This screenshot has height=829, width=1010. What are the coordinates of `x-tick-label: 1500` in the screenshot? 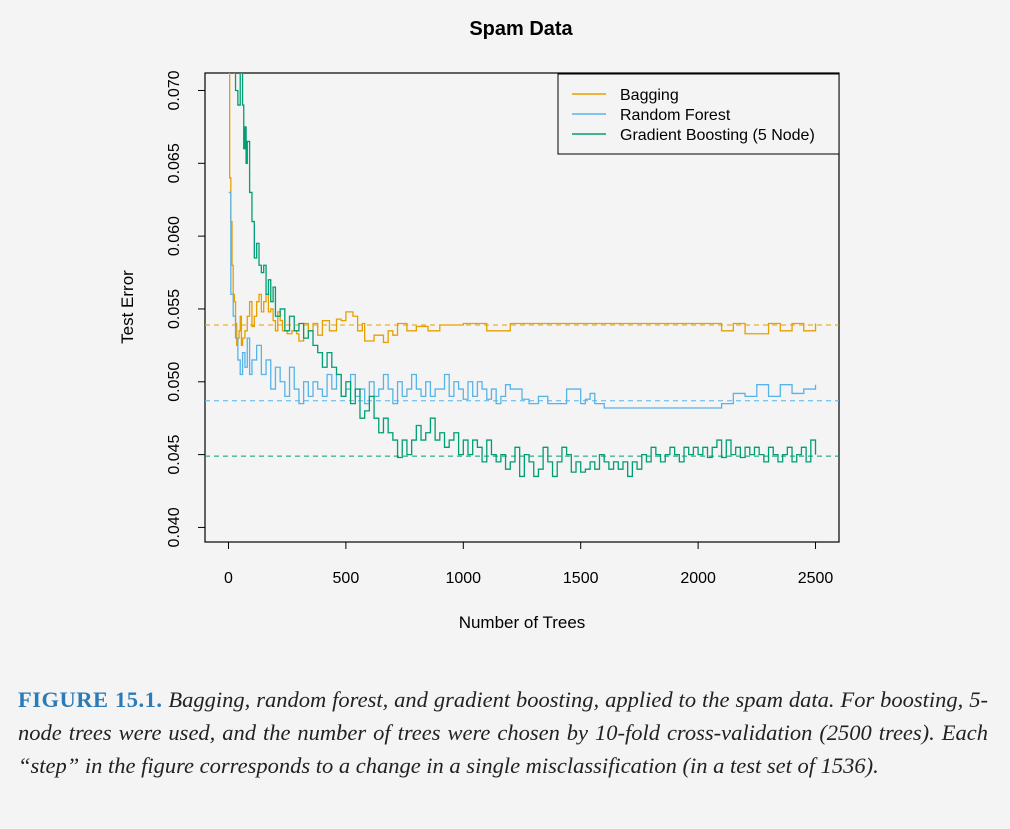 It's located at (581, 578).